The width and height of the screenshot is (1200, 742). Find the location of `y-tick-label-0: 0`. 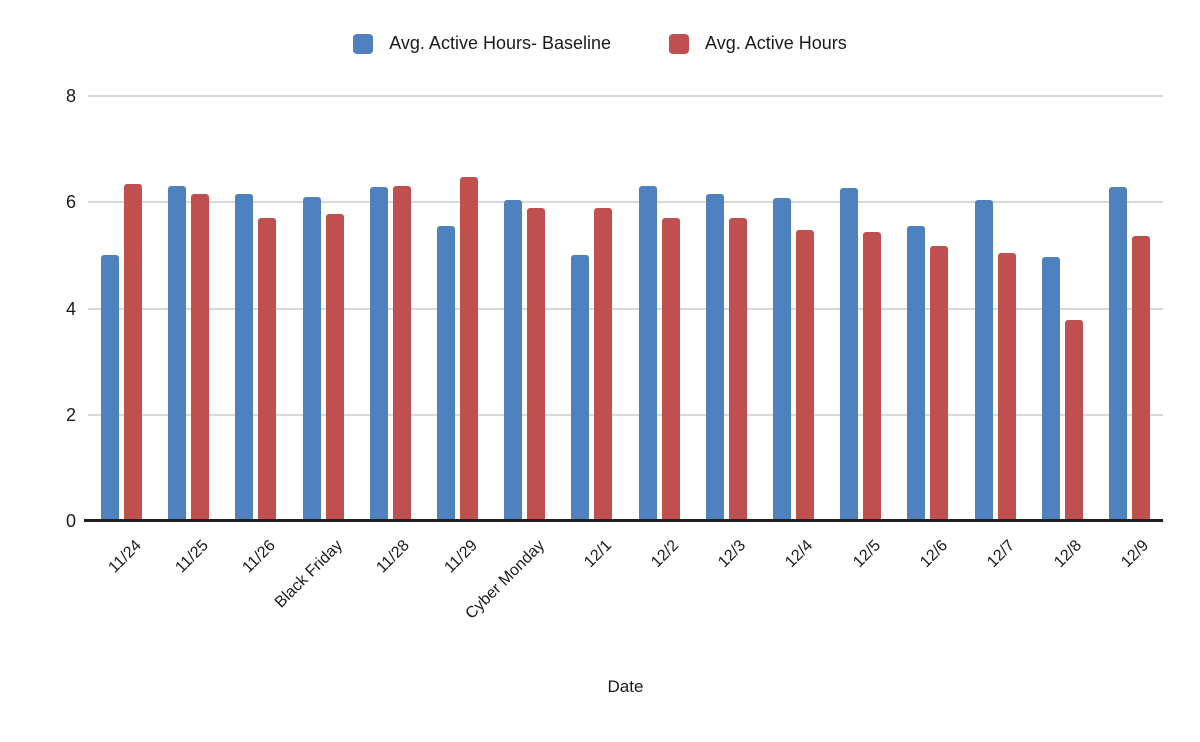

y-tick-label-0: 0 is located at coordinates (70, 521).